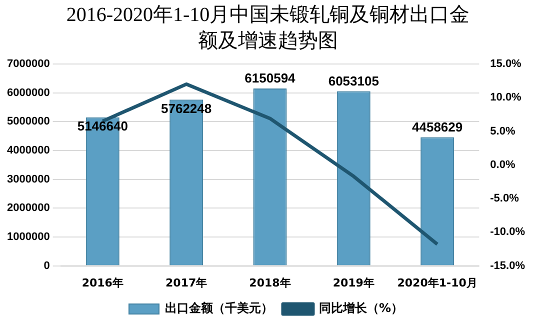 The height and width of the screenshot is (331, 536). What do you see at coordinates (47, 266) in the screenshot?
I see `y-tick-label: 0` at bounding box center [47, 266].